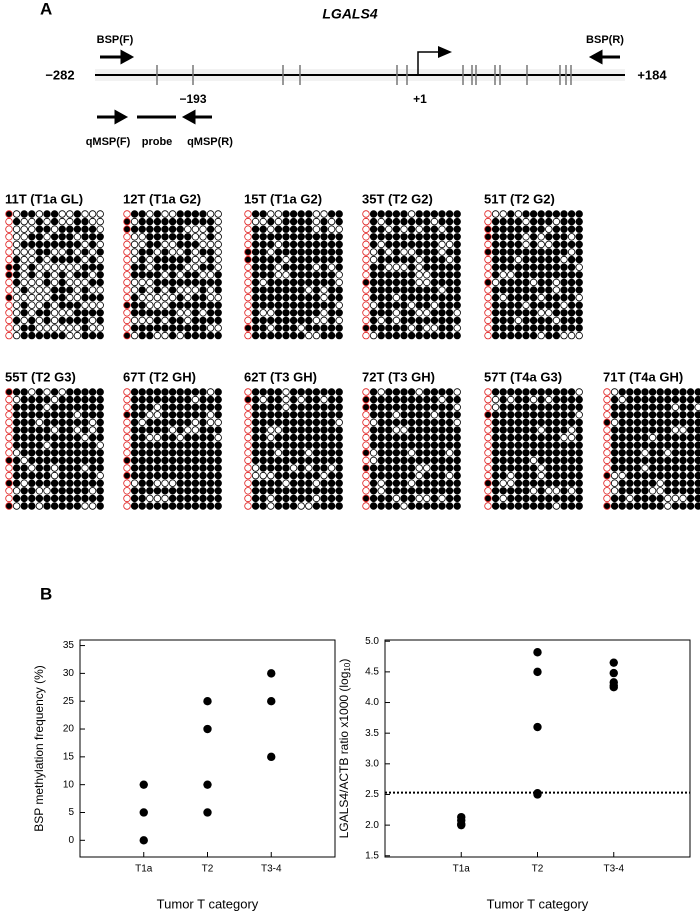 The width and height of the screenshot is (700, 924). Describe the element at coordinates (143, 784) in the screenshot. I see `data-point` at that location.